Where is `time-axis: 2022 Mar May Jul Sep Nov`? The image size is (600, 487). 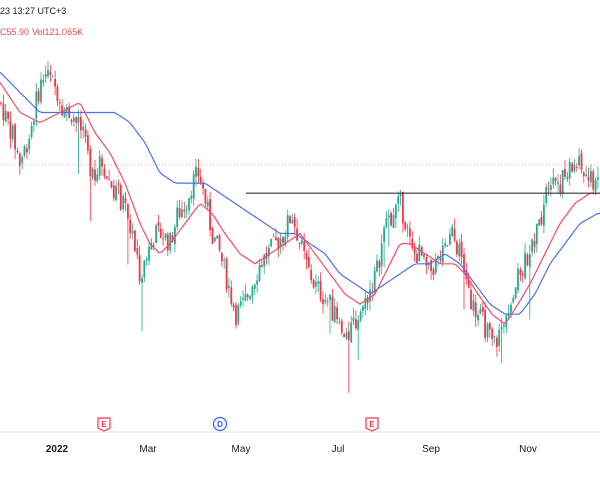
time-axis: 2022 Mar May Jul Sep Nov is located at coordinates (291, 449).